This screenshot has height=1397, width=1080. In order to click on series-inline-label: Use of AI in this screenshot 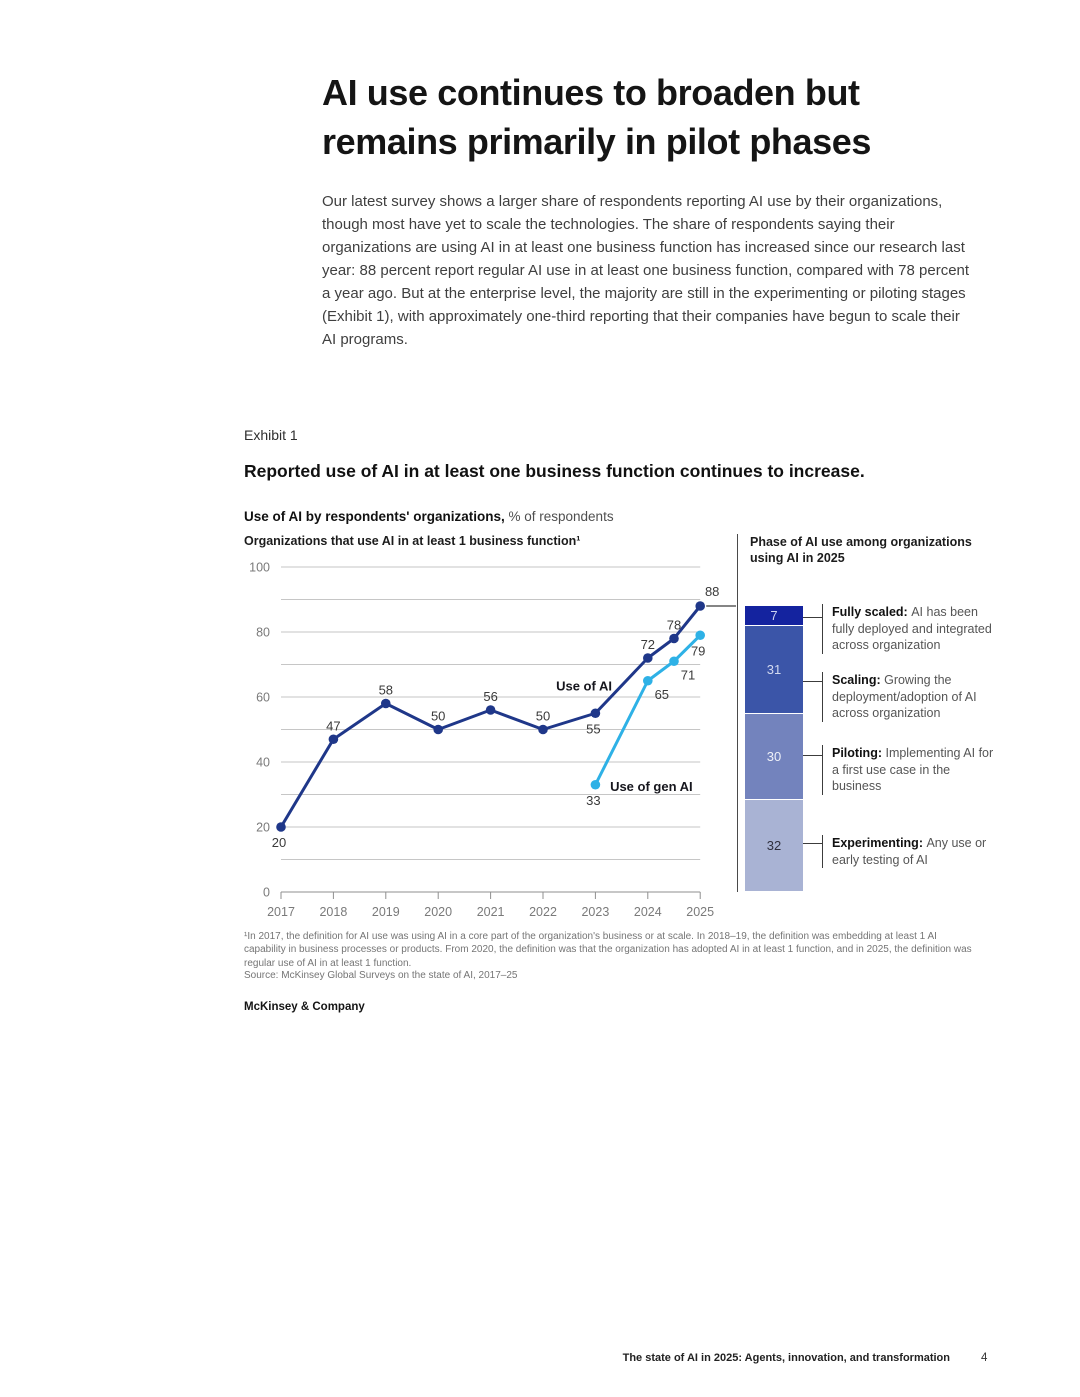, I will do `click(584, 686)`.